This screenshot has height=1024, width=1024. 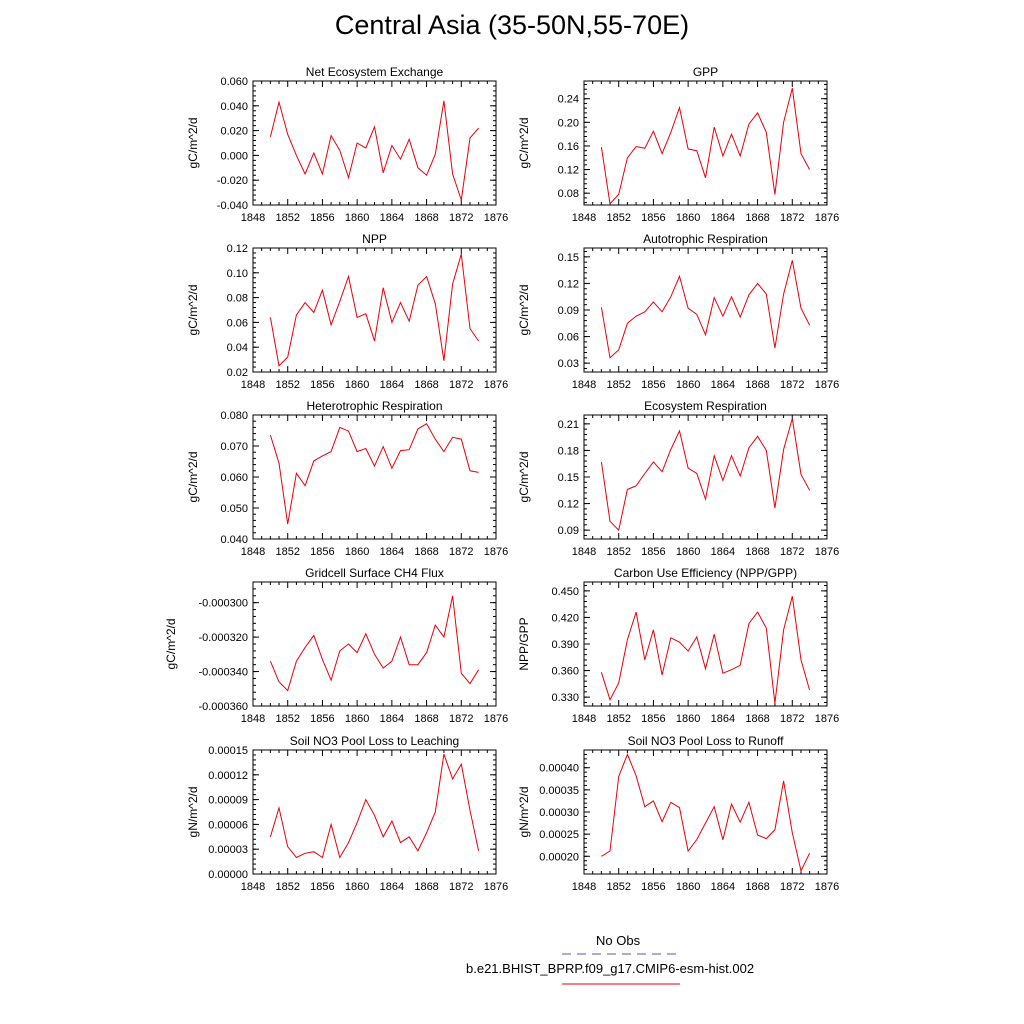 I want to click on y-tick-label: 0.03, so click(x=568, y=364).